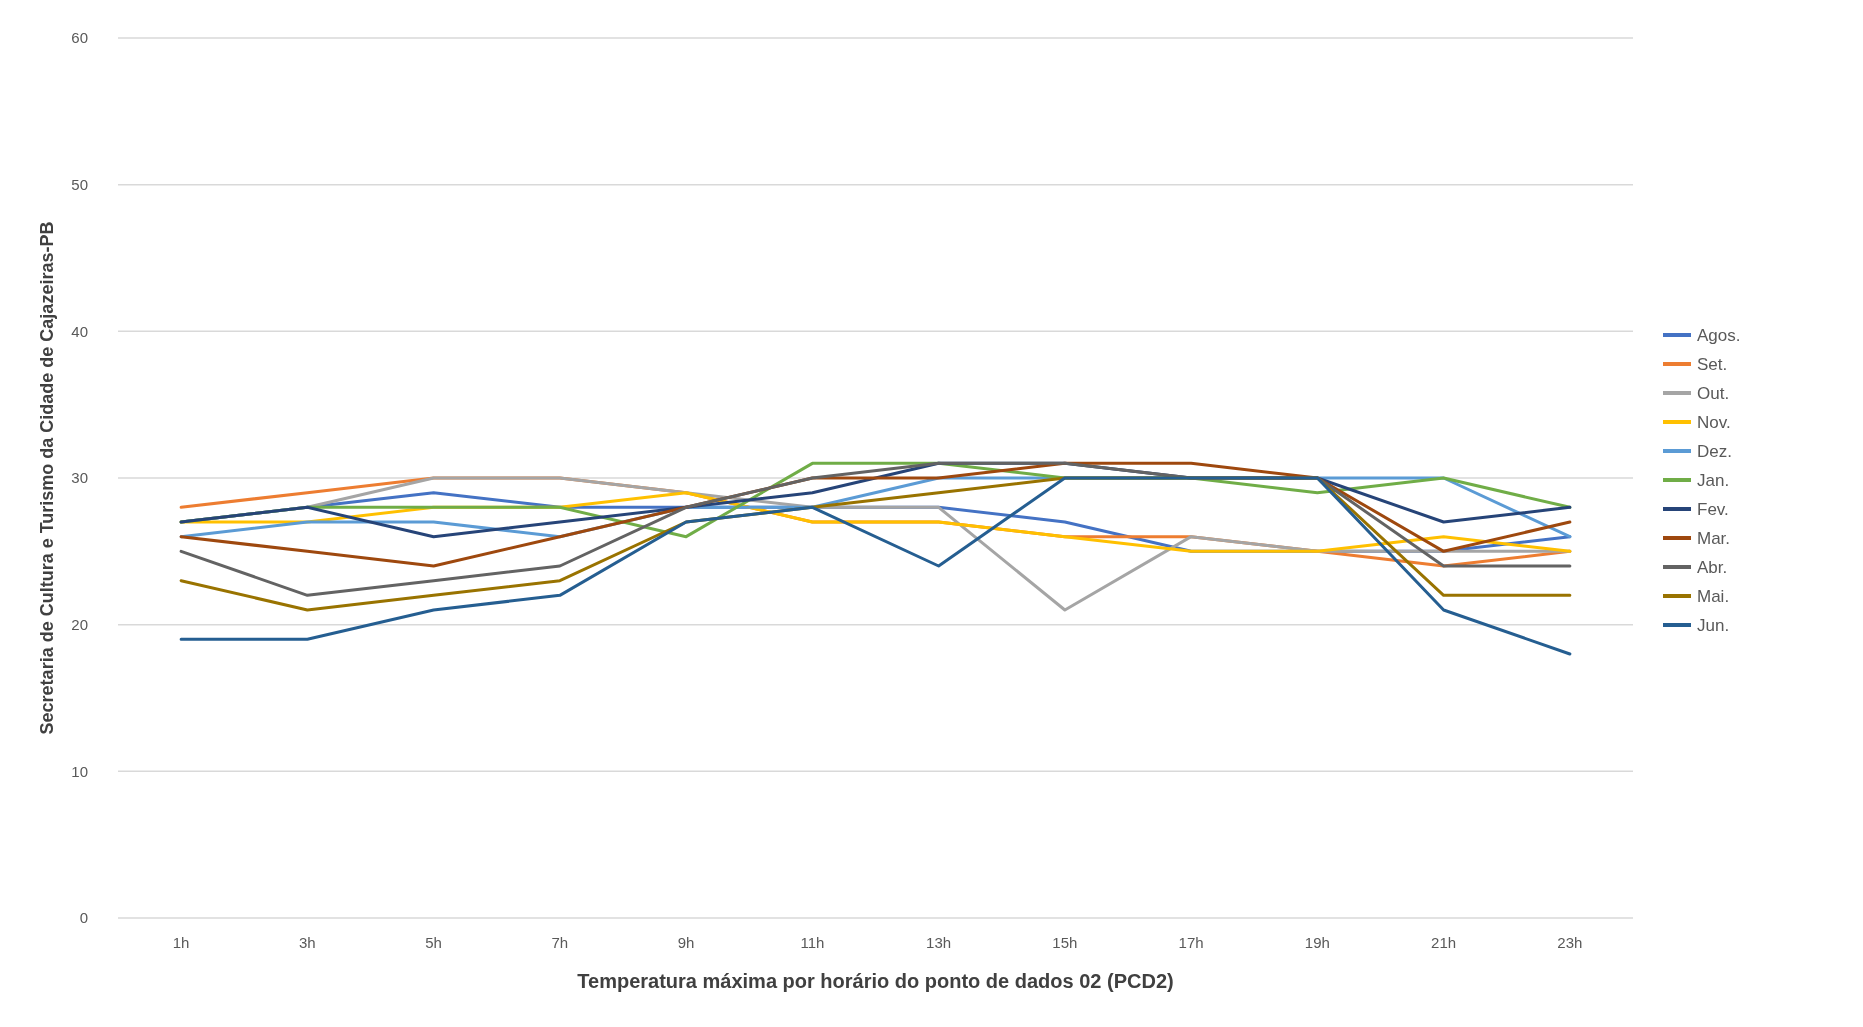  What do you see at coordinates (1191, 942) in the screenshot?
I see `x-tick-label: 17h` at bounding box center [1191, 942].